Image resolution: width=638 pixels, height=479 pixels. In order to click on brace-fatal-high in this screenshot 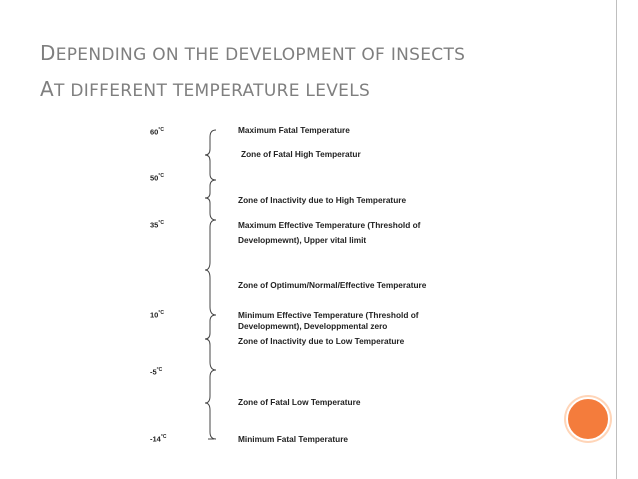, I will do `click(210, 155)`.